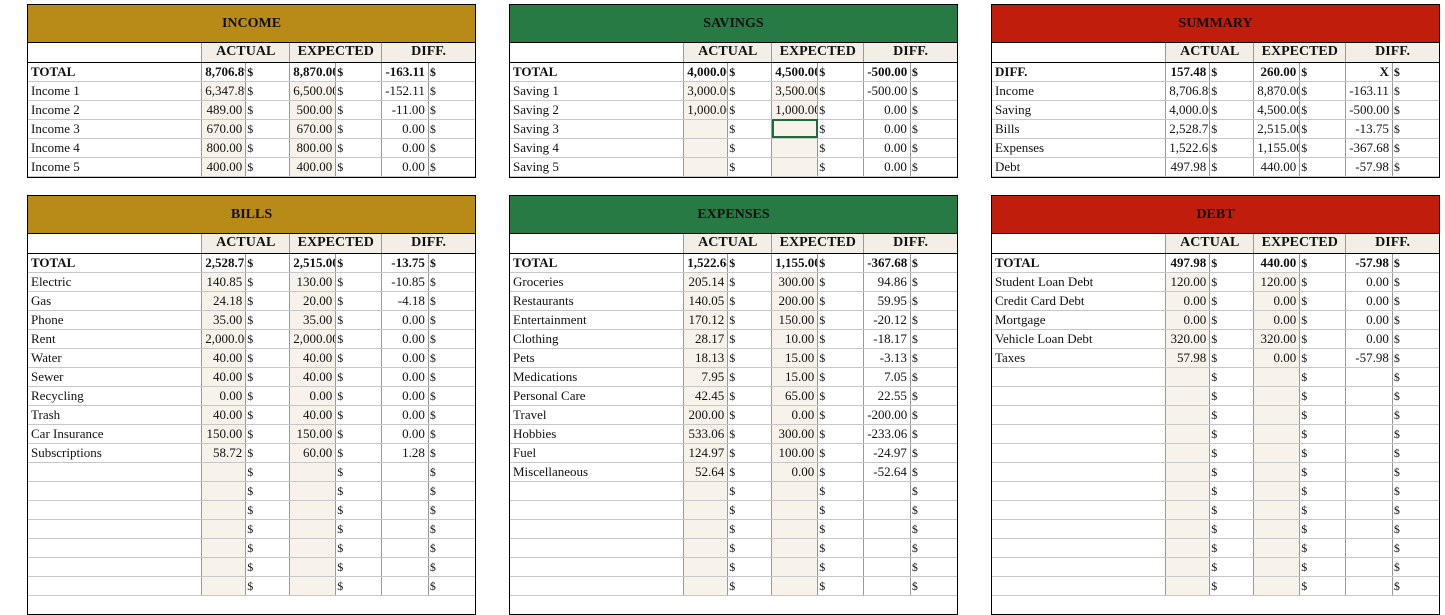 The height and width of the screenshot is (615, 1445). Describe the element at coordinates (405, 453) in the screenshot. I see `diff-value: 1.28` at that location.